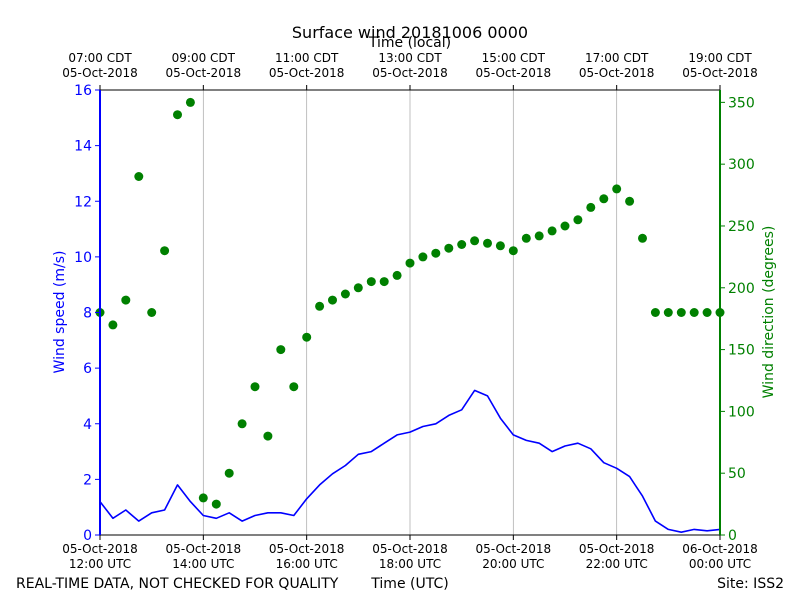 The height and width of the screenshot is (600, 800). Describe the element at coordinates (60, 312) in the screenshot. I see `ylabel-left: Wind speed (m/s)` at that location.